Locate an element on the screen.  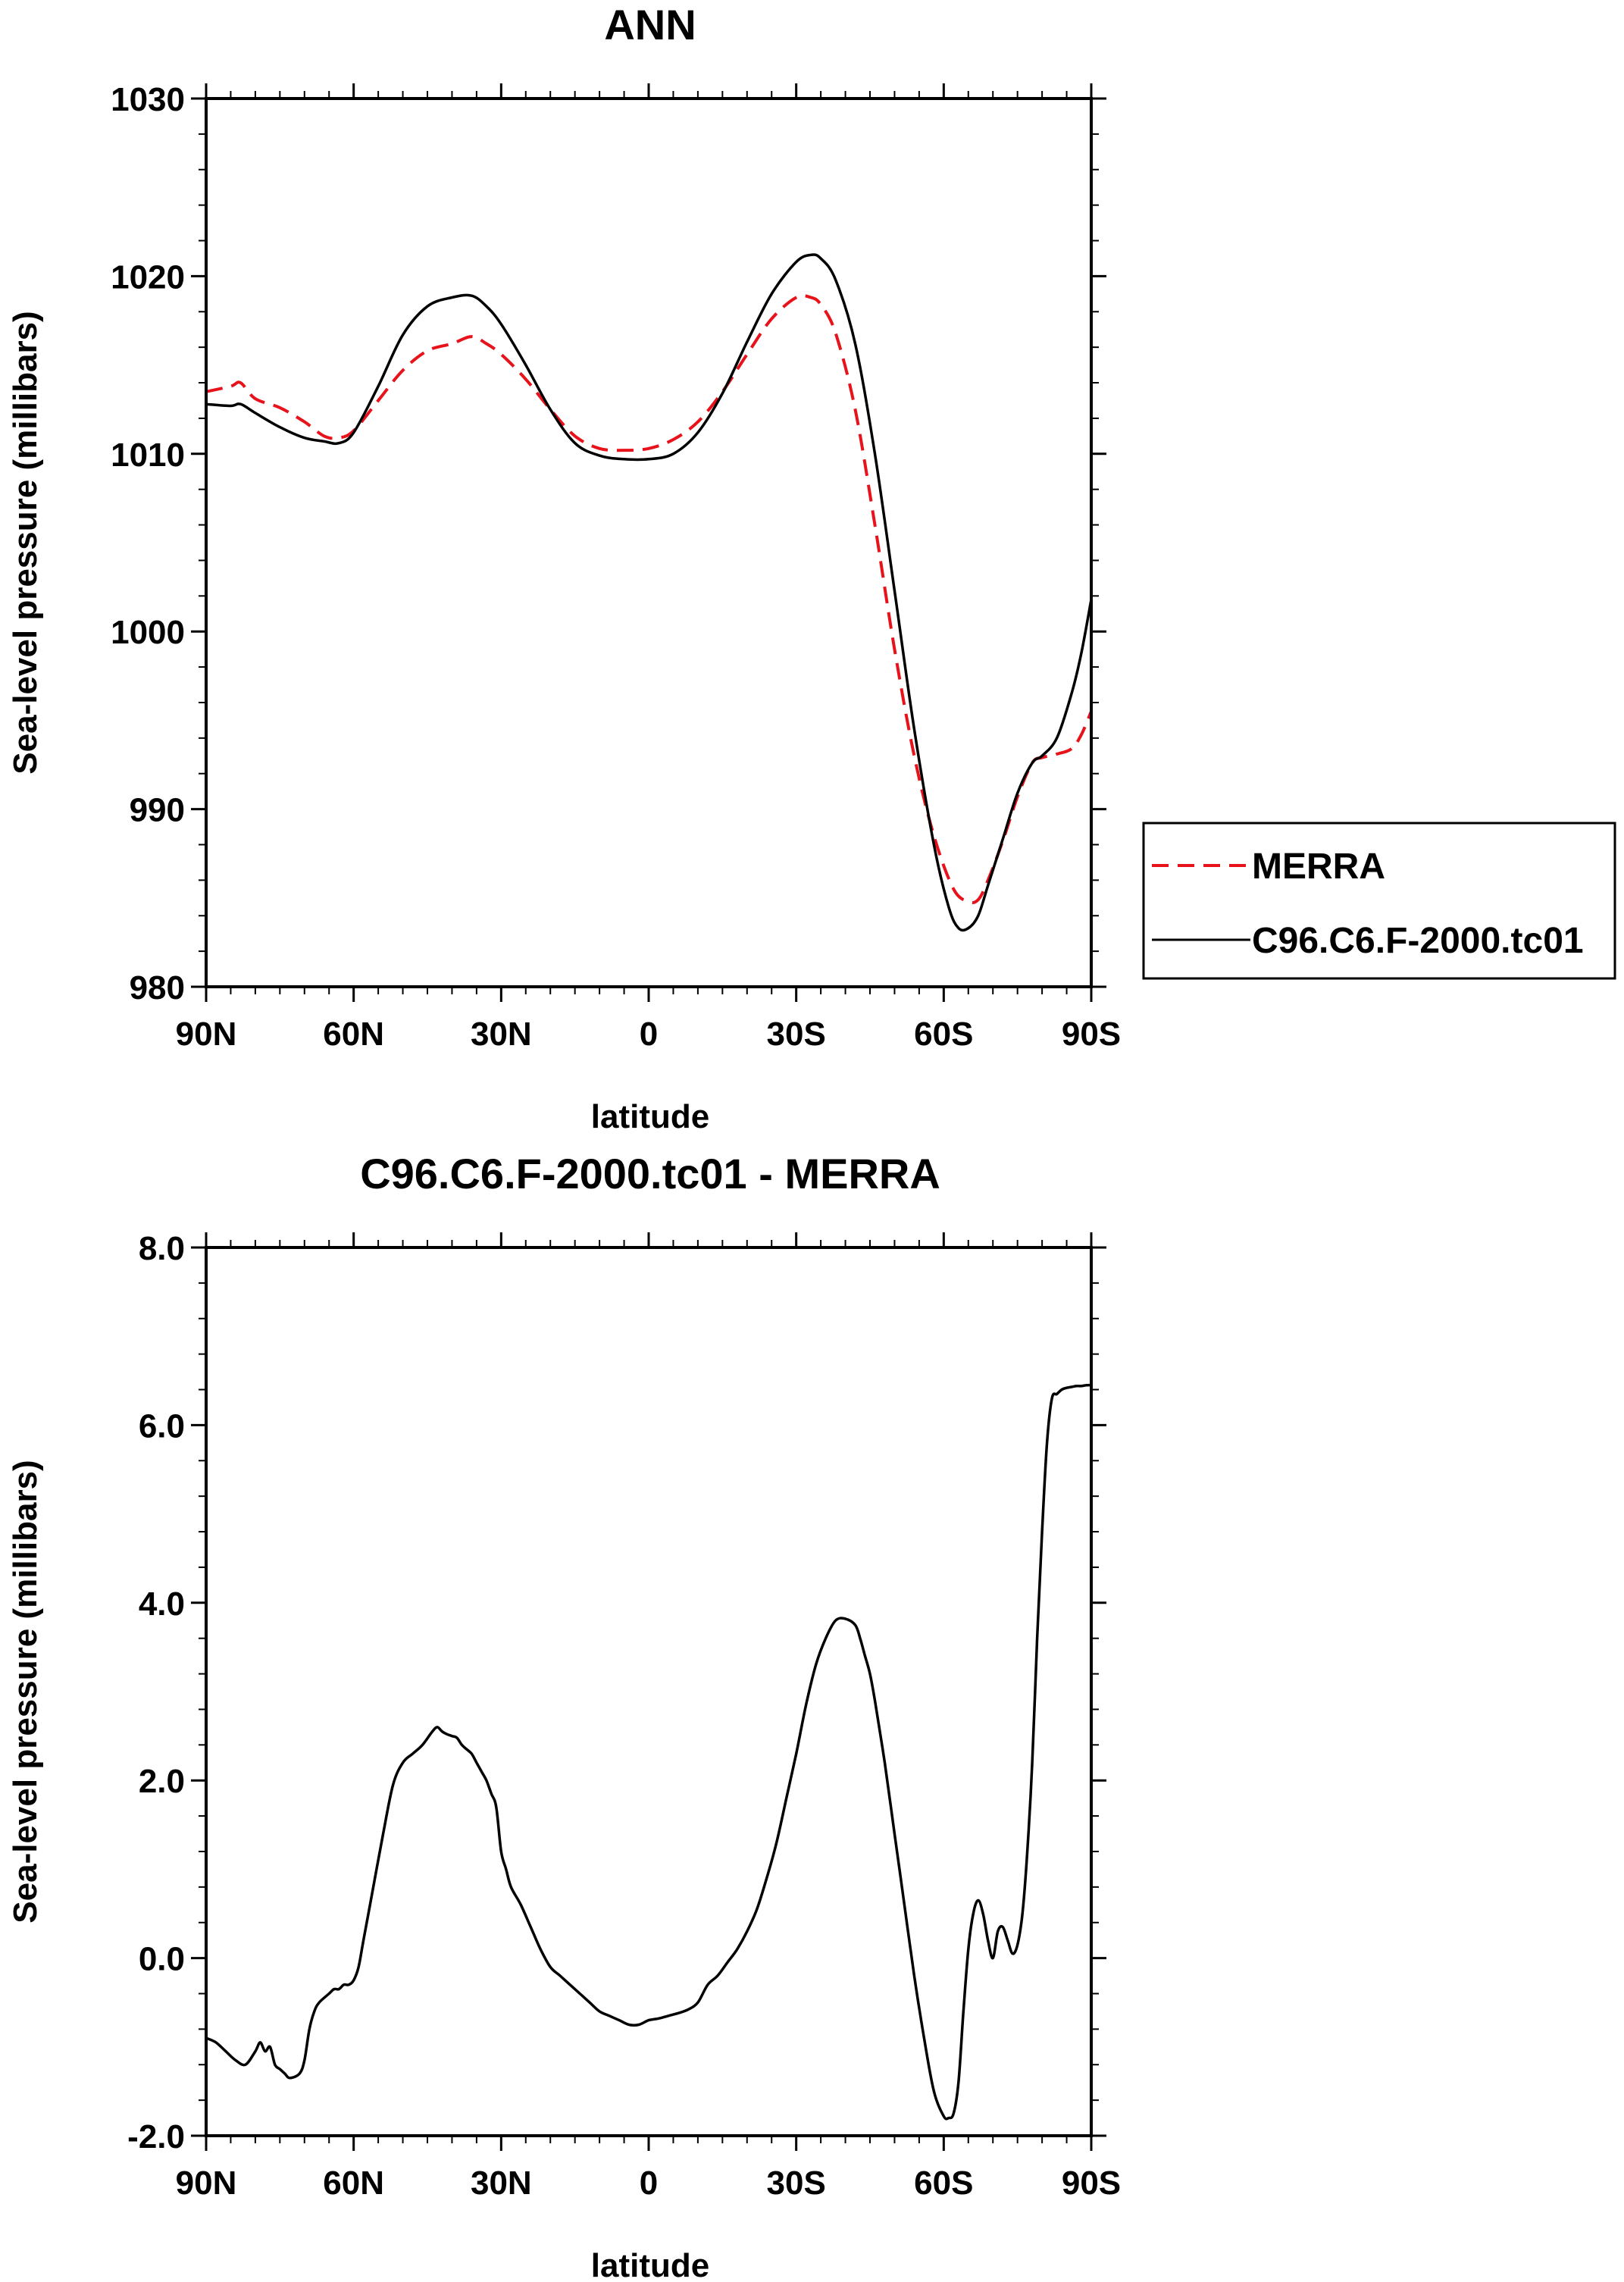
chart-title: ANN is located at coordinates (650, 25).